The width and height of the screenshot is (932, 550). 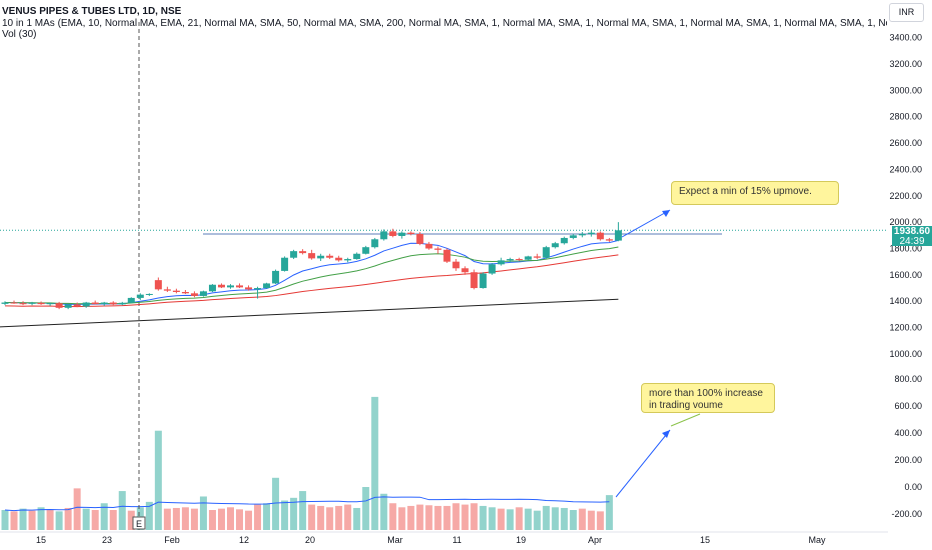 What do you see at coordinates (708, 398) in the screenshot?
I see `volume-callout: more than 100% increase in trading voume` at bounding box center [708, 398].